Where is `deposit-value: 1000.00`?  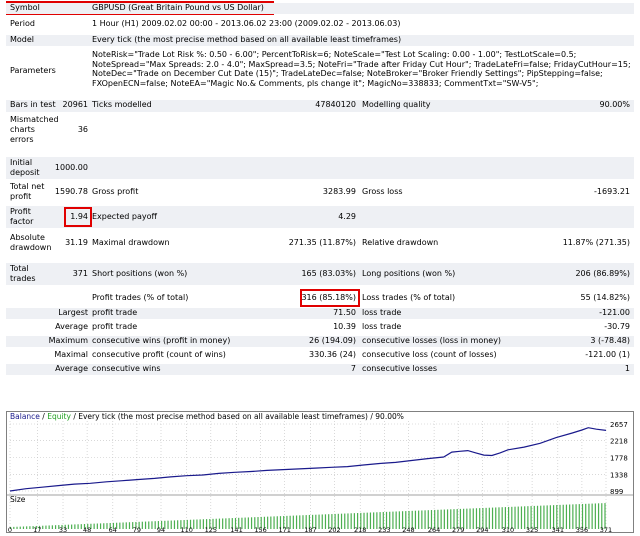
deposit-value: 1000.00 is located at coordinates (71, 167).